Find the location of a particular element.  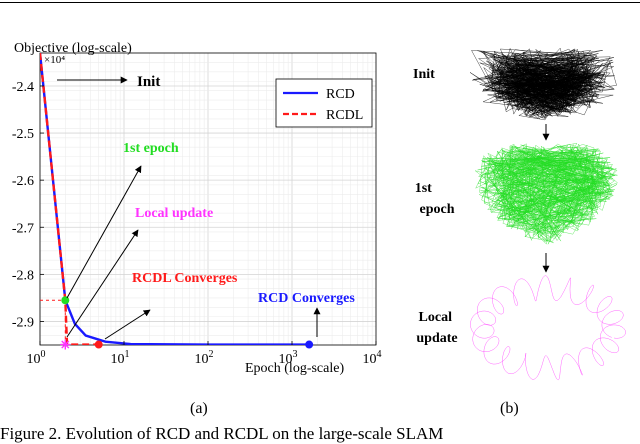

x-tick-label: 10² is located at coordinates (204, 358).